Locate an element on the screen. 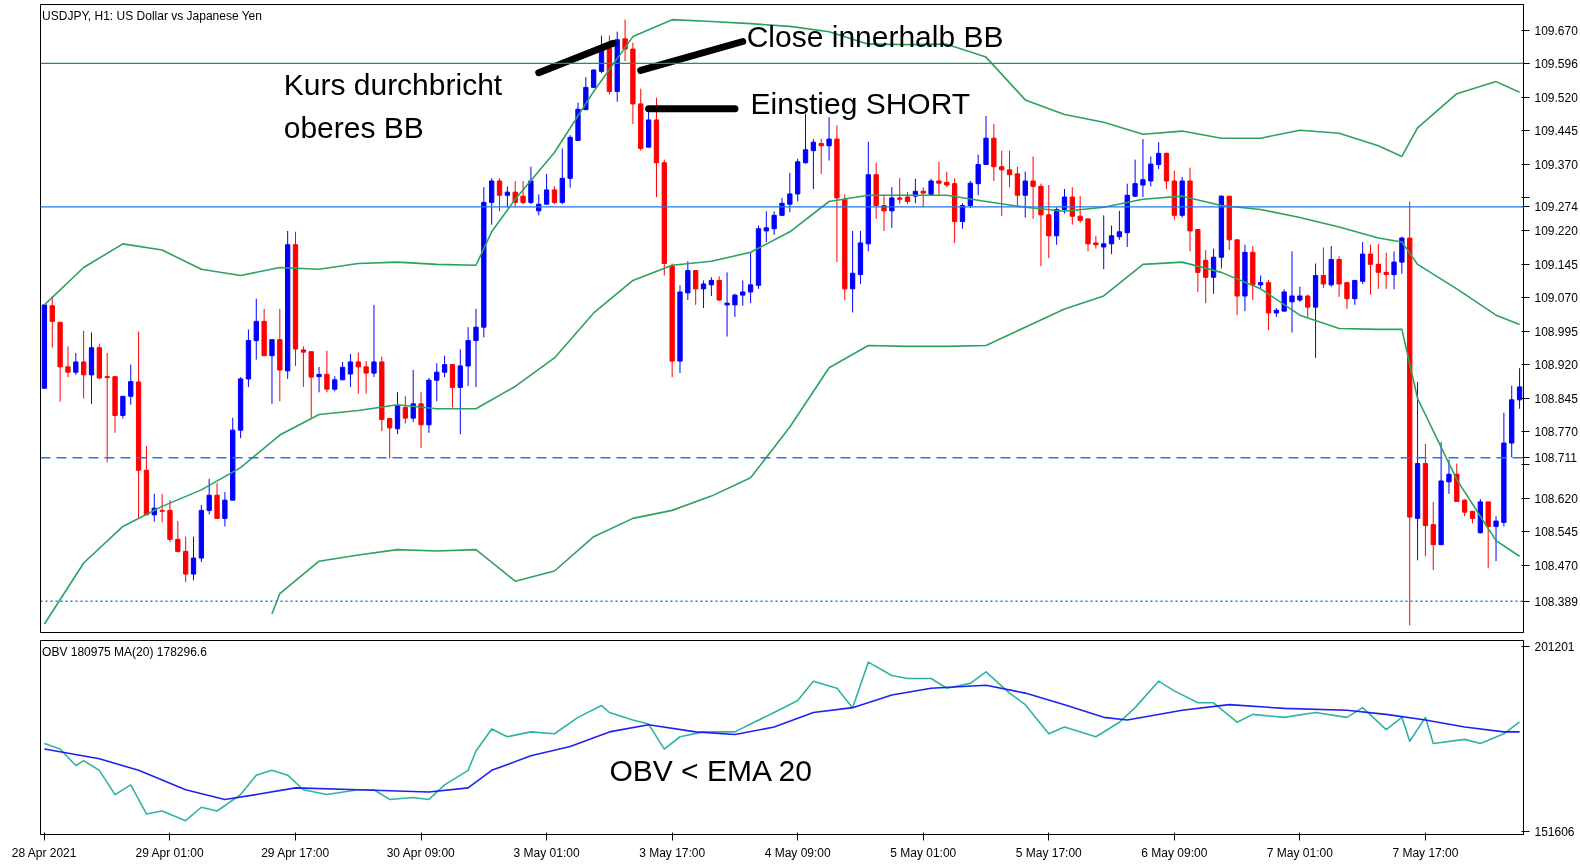 This screenshot has height=864, width=1580. y-tick-label: 108.845 is located at coordinates (1556, 398).